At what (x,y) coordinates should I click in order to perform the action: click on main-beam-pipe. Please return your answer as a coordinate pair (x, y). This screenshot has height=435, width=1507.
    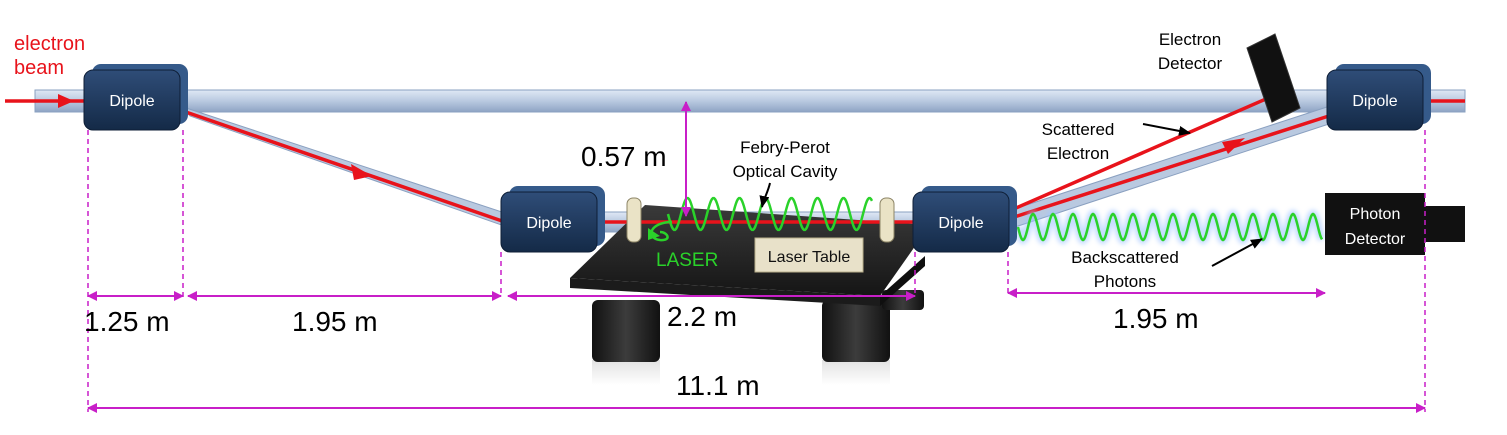
    Looking at the image, I should click on (750, 101).